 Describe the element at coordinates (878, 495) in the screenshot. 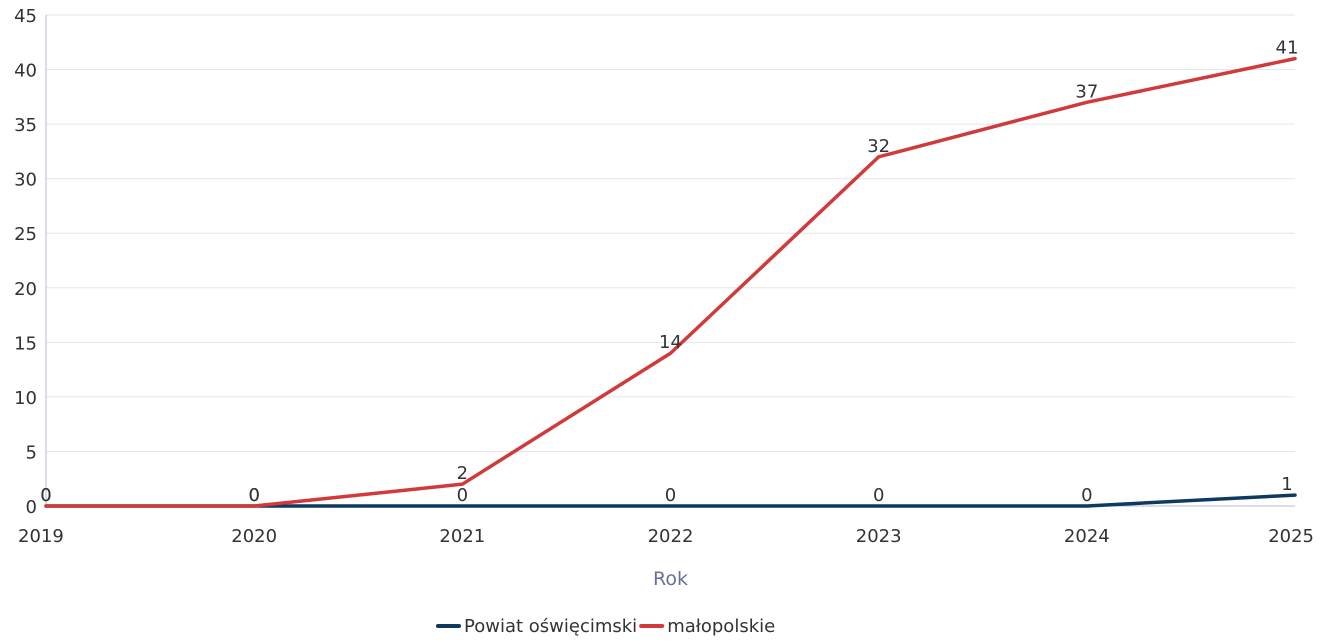

I see `data-label-0-2023: 0` at that location.